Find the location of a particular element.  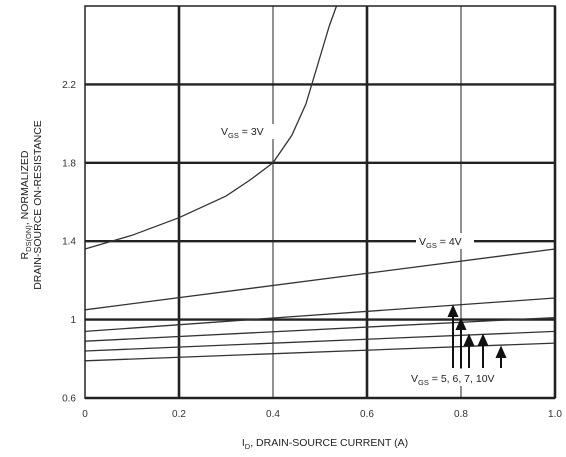

x-axis-label: ID, DRAIN-SOURCE CURRENT (A) is located at coordinates (325, 444).